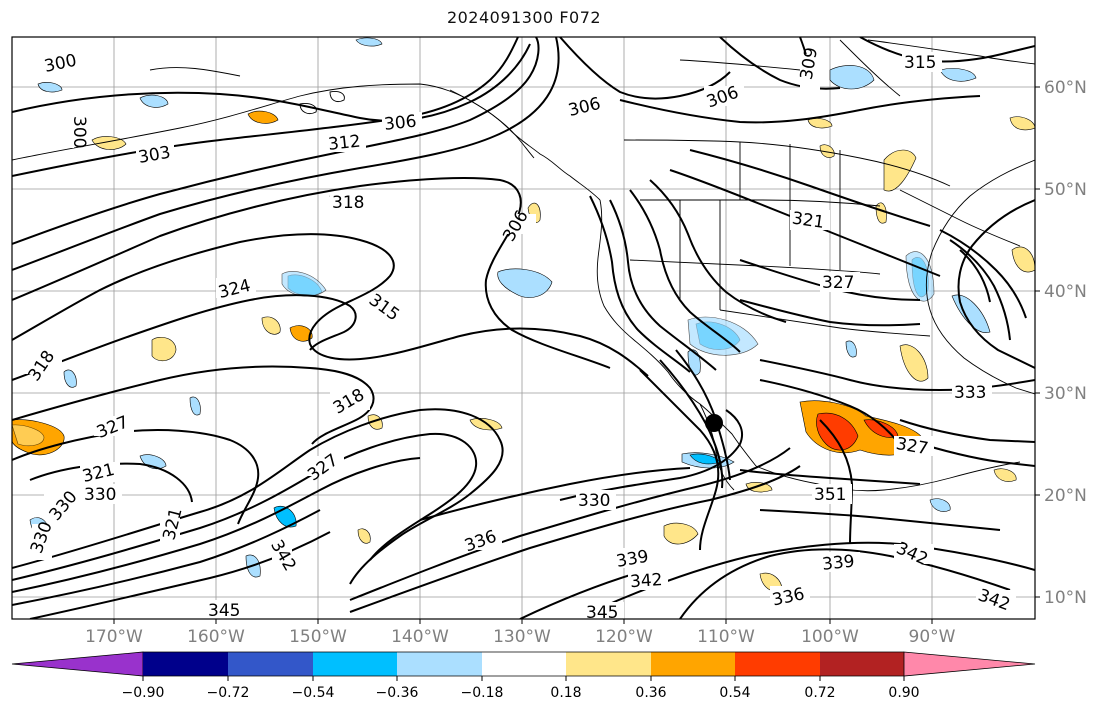  What do you see at coordinates (726, 637) in the screenshot?
I see `lon-label: 110°W` at bounding box center [726, 637].